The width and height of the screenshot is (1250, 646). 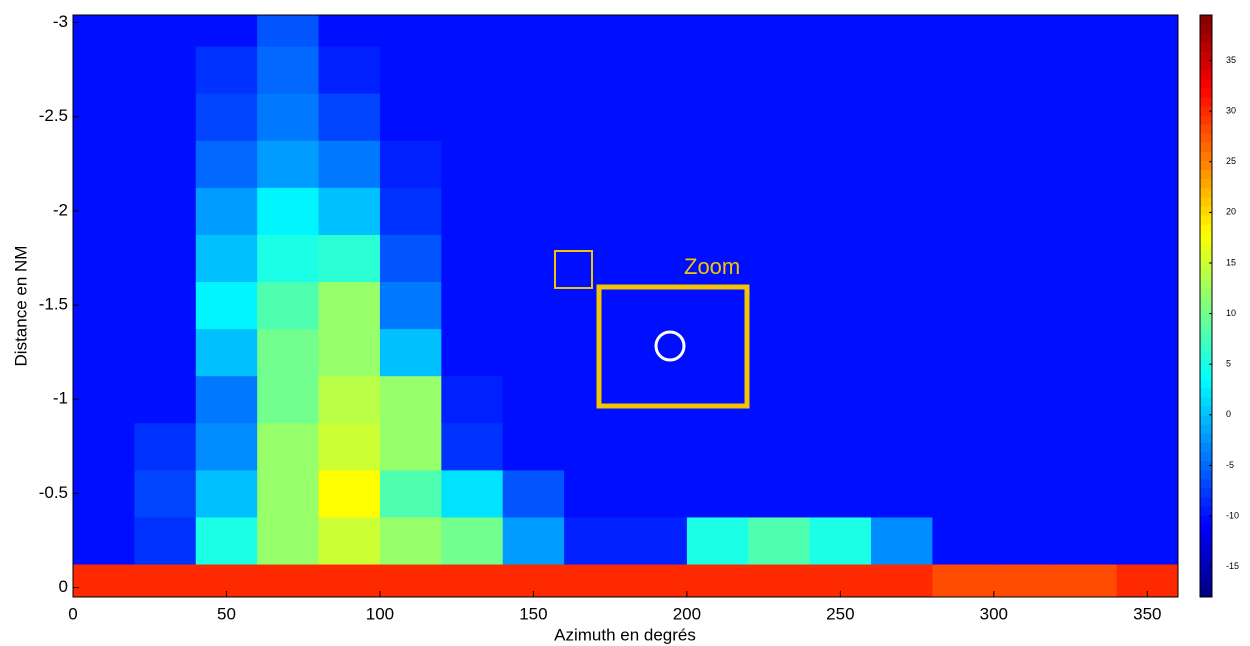 What do you see at coordinates (533, 613) in the screenshot?
I see `x-tick-label: 150` at bounding box center [533, 613].